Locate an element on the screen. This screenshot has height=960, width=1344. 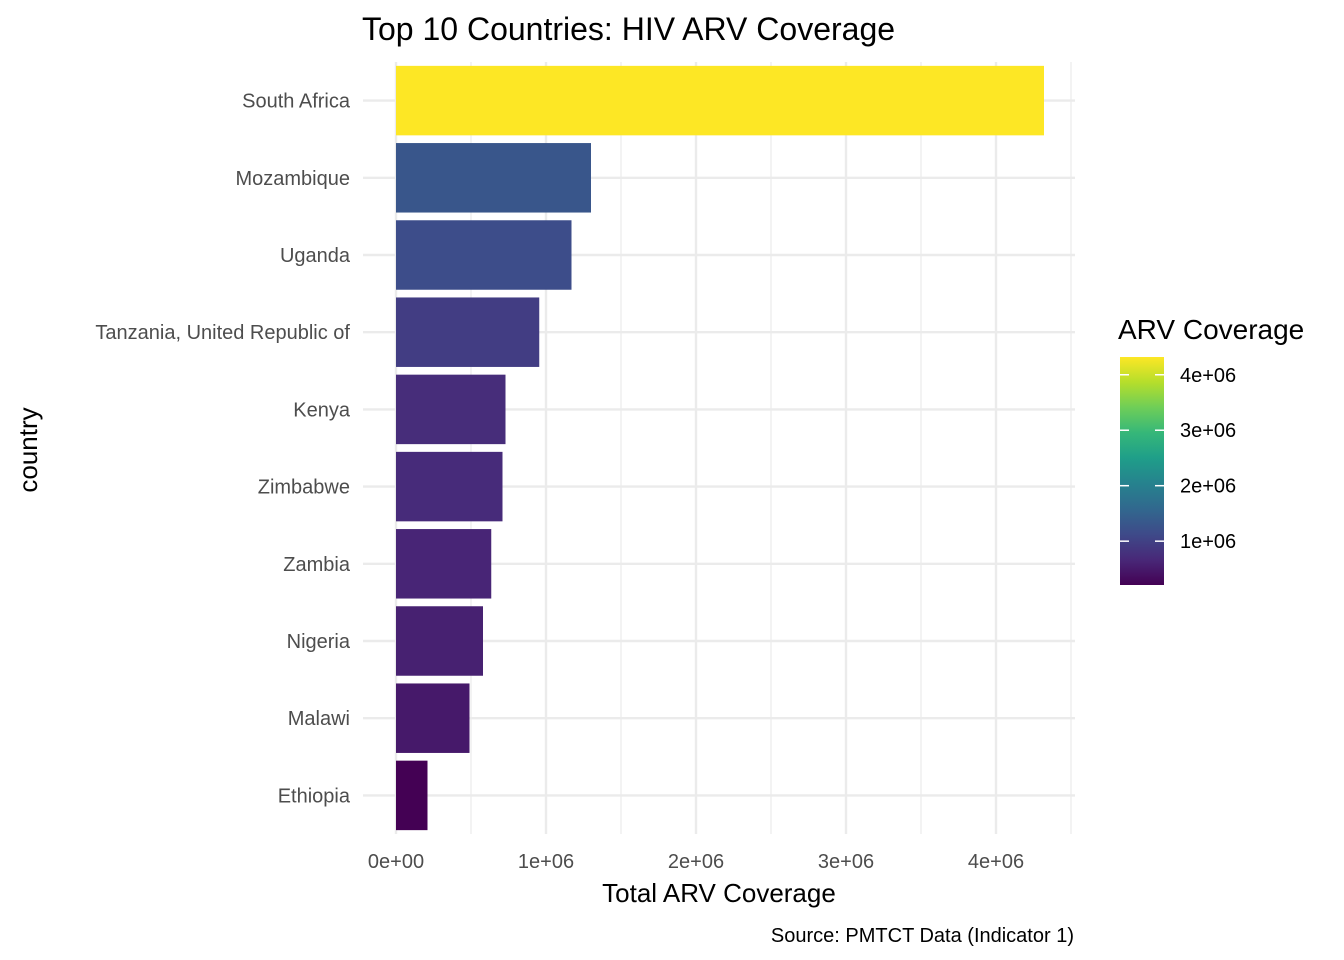
x-tick-label: 3e+06 is located at coordinates (846, 862).